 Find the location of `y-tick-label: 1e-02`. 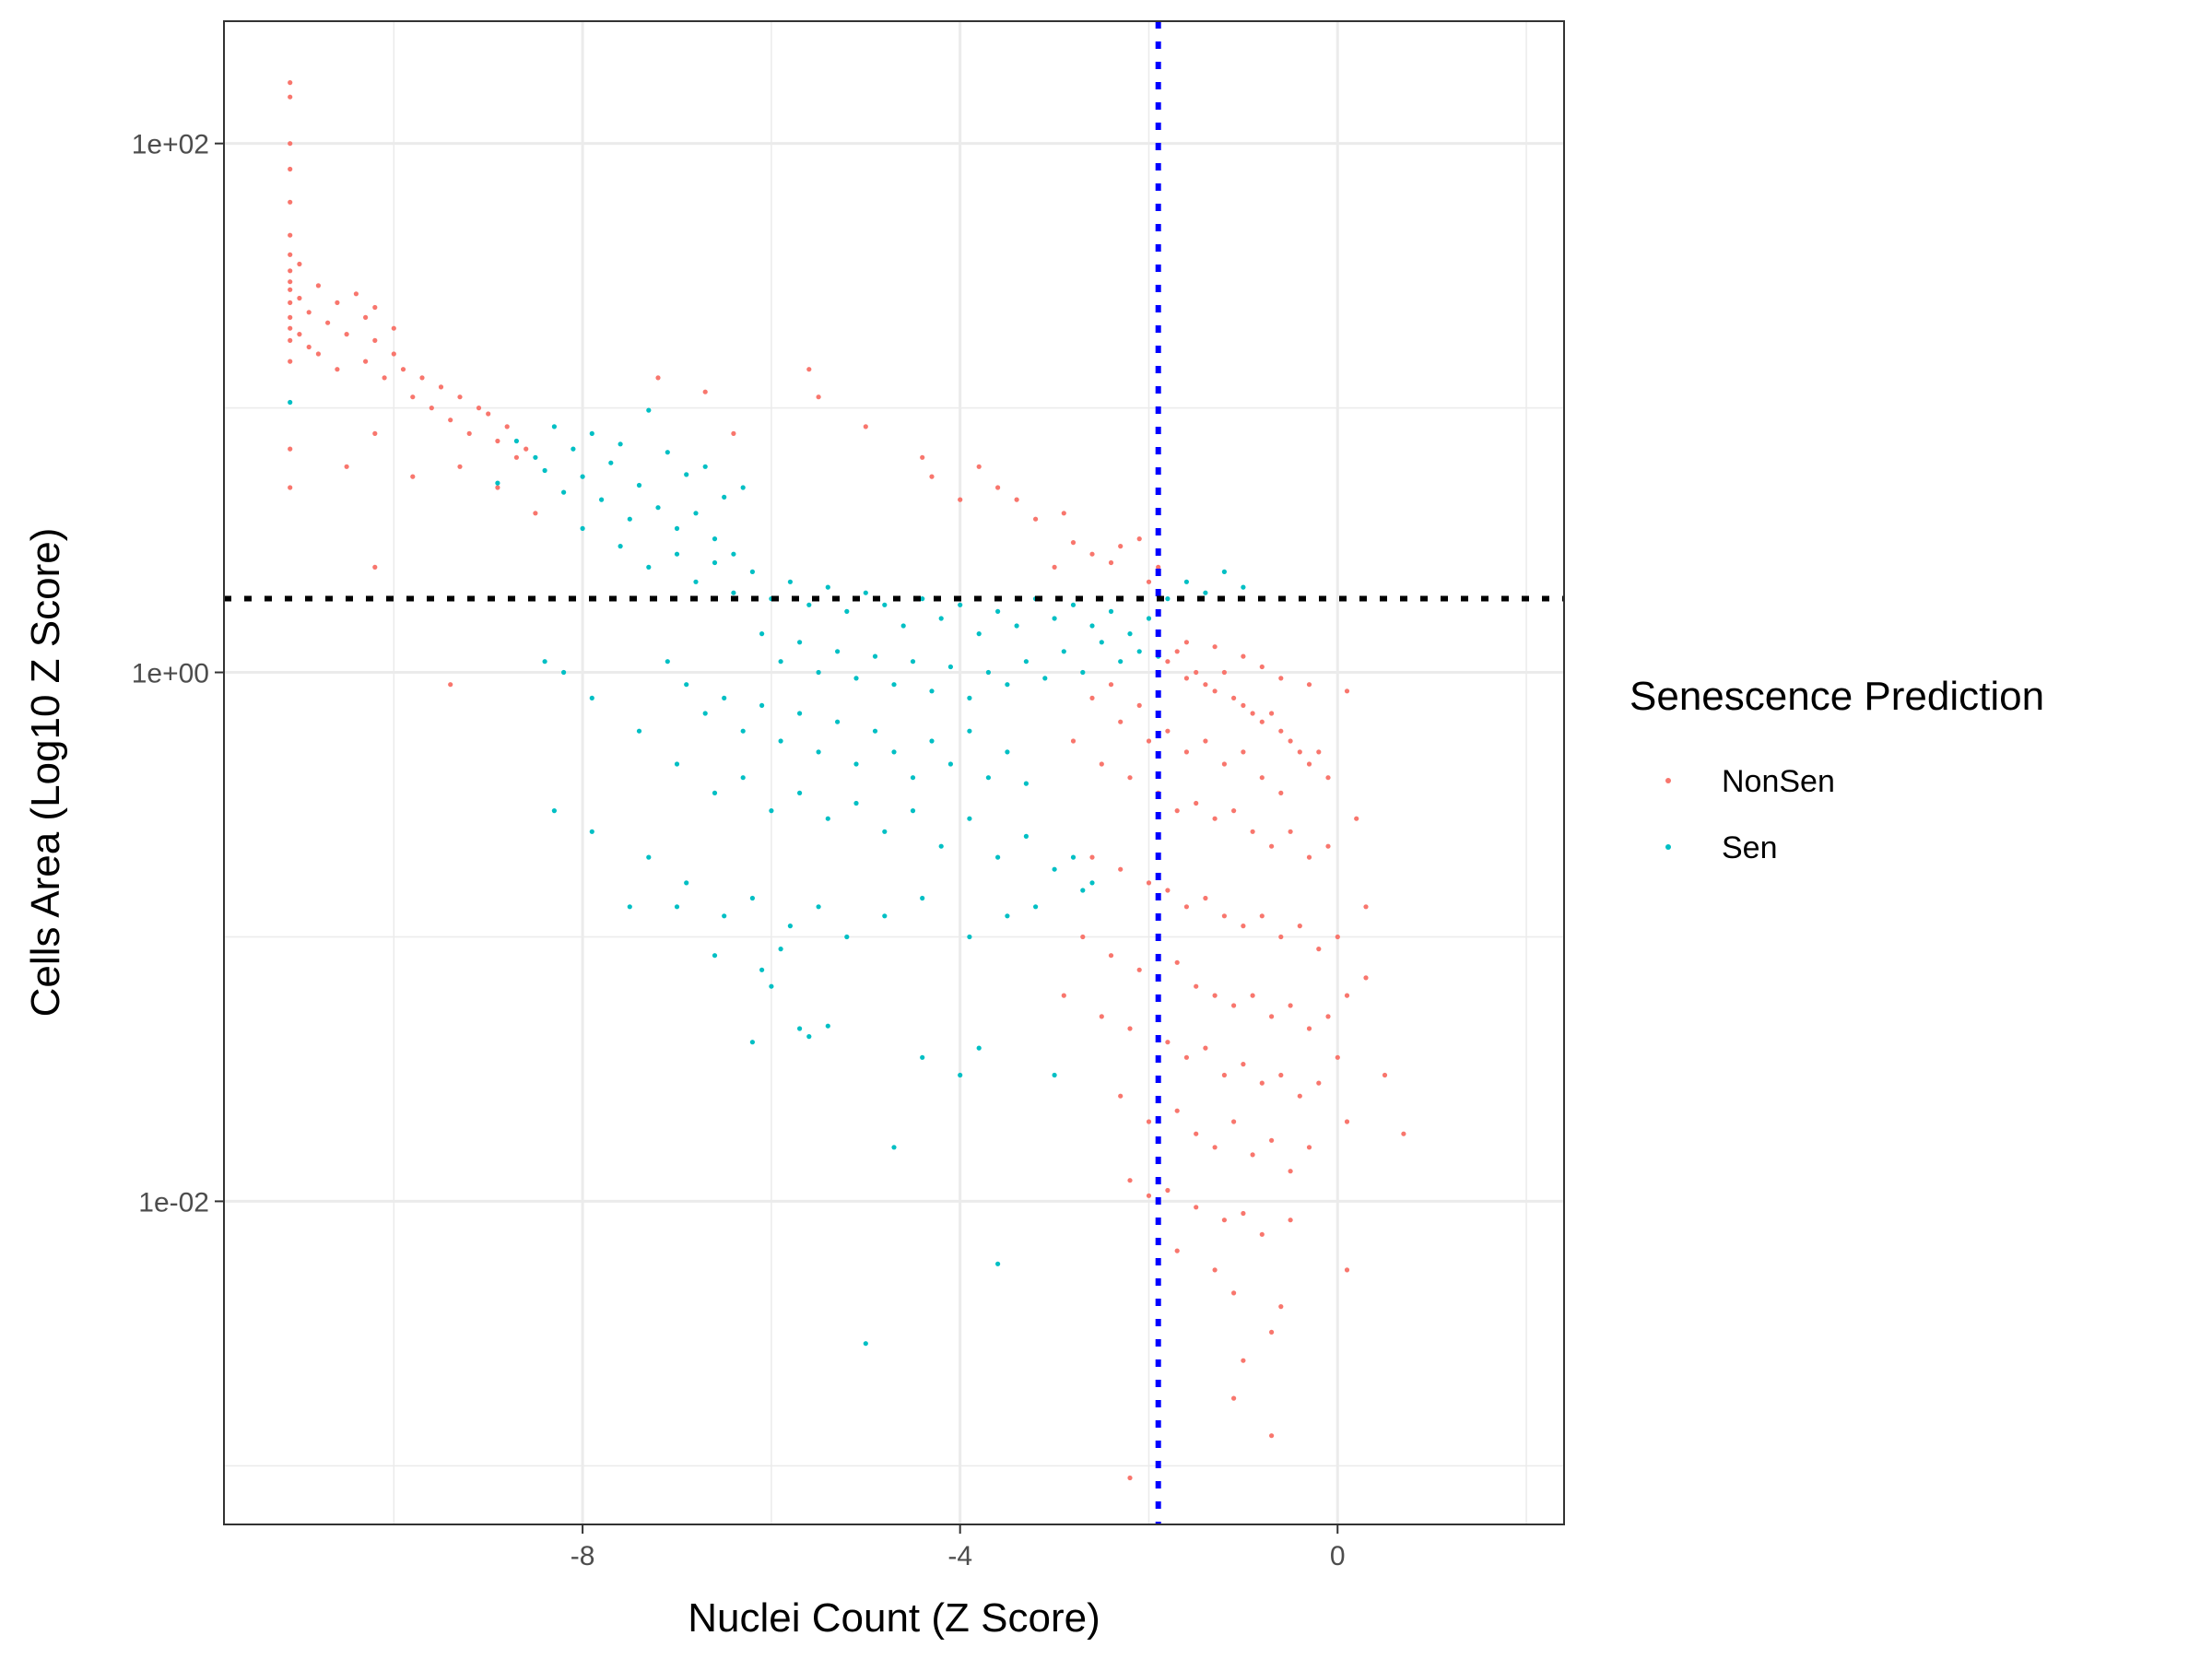

y-tick-label: 1e-02 is located at coordinates (173, 1202).